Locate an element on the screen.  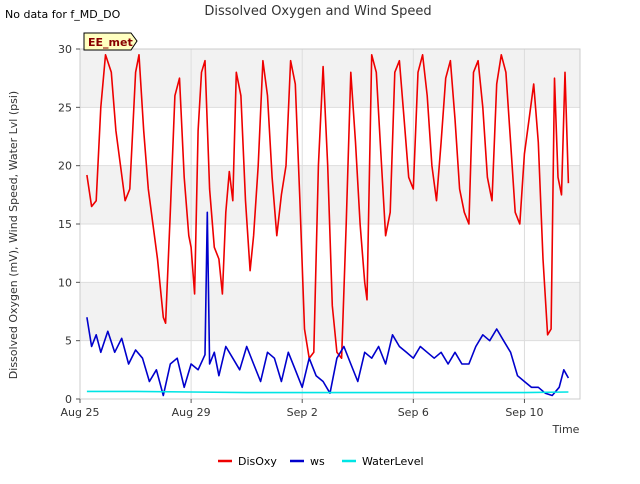
legend-label-waterlevel: WaterLevel is located at coordinates (393, 461).